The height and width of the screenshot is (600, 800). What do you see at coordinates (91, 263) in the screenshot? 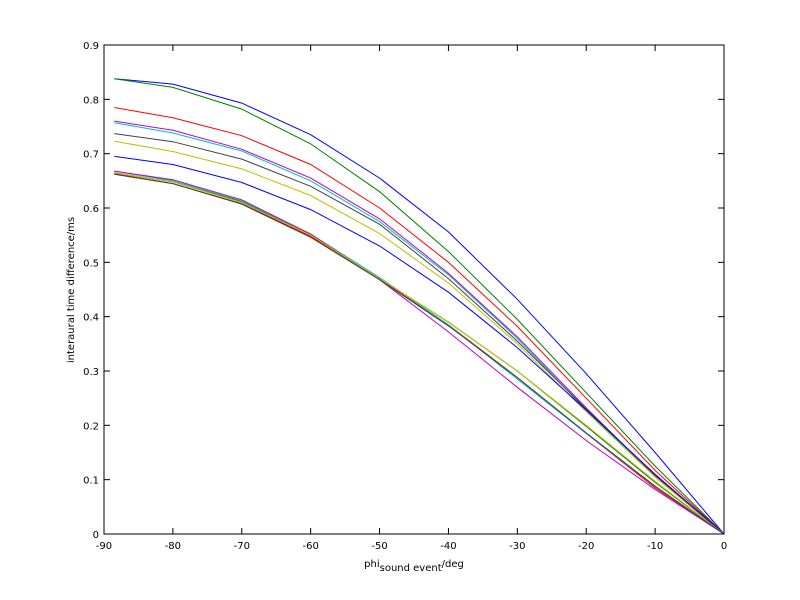
I see `y-tick-label: 0.5` at bounding box center [91, 263].